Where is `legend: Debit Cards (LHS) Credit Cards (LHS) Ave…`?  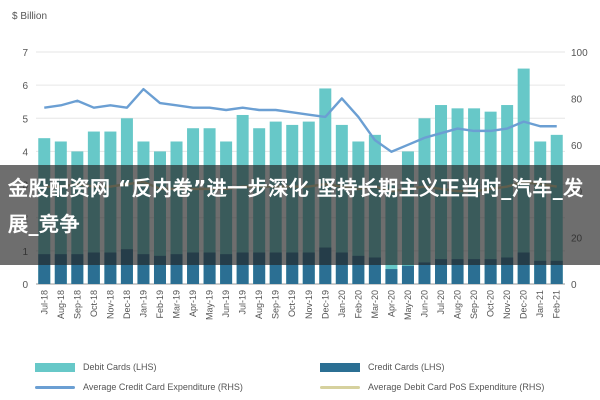 legend: Debit Cards (LHS) Credit Cards (LHS) Ave… is located at coordinates (300, 378).